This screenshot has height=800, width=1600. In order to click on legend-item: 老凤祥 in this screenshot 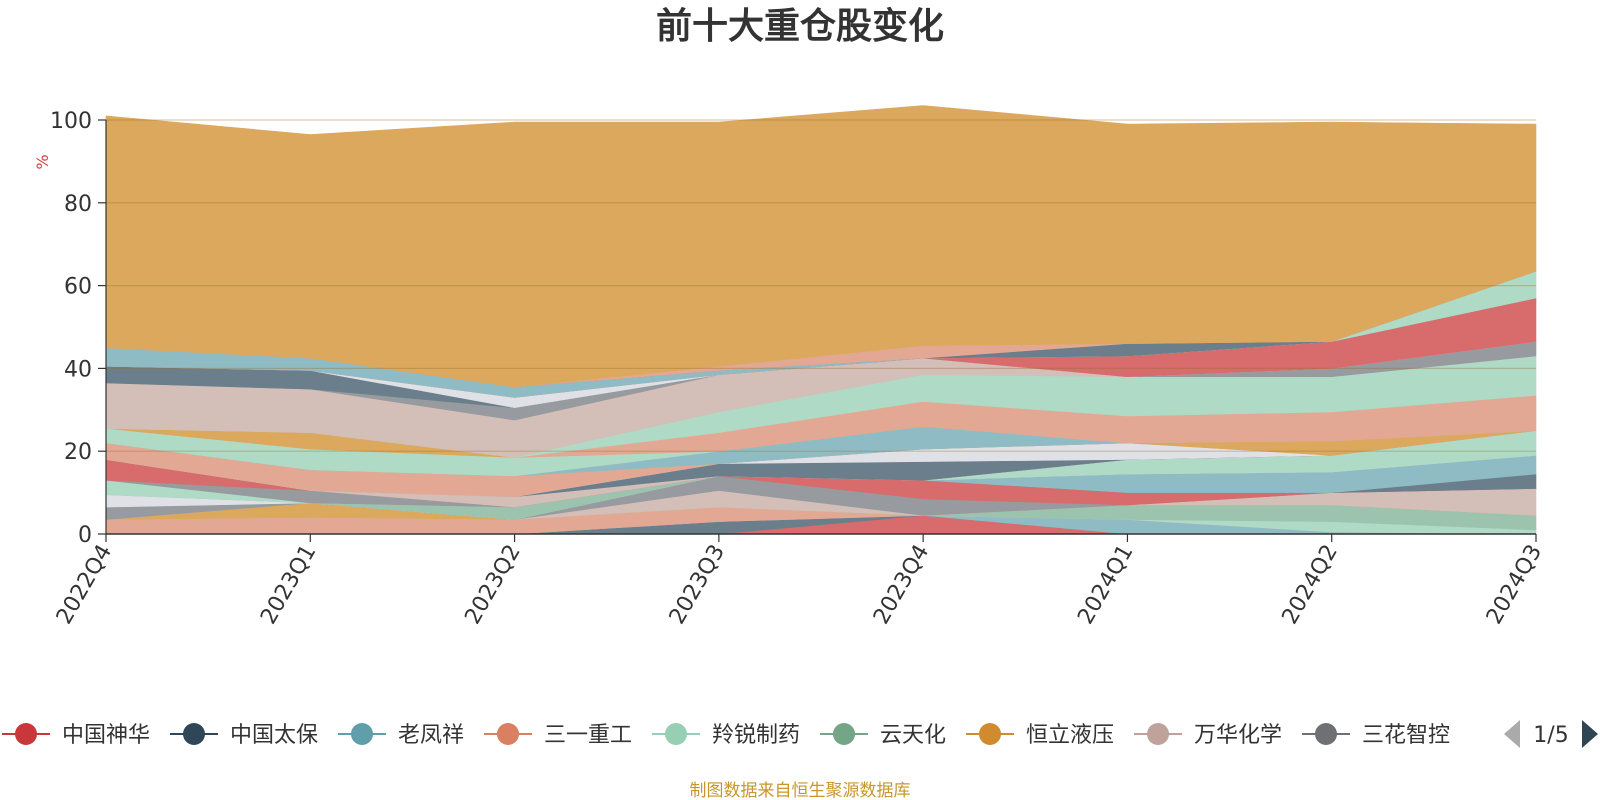, I will do `click(401, 735)`.